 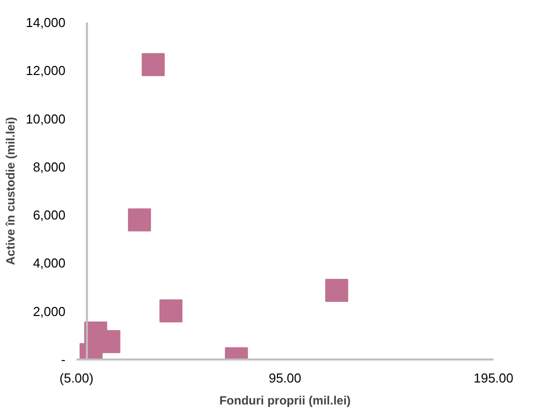 I want to click on y-tick-label: 2,000, so click(x=49, y=311).